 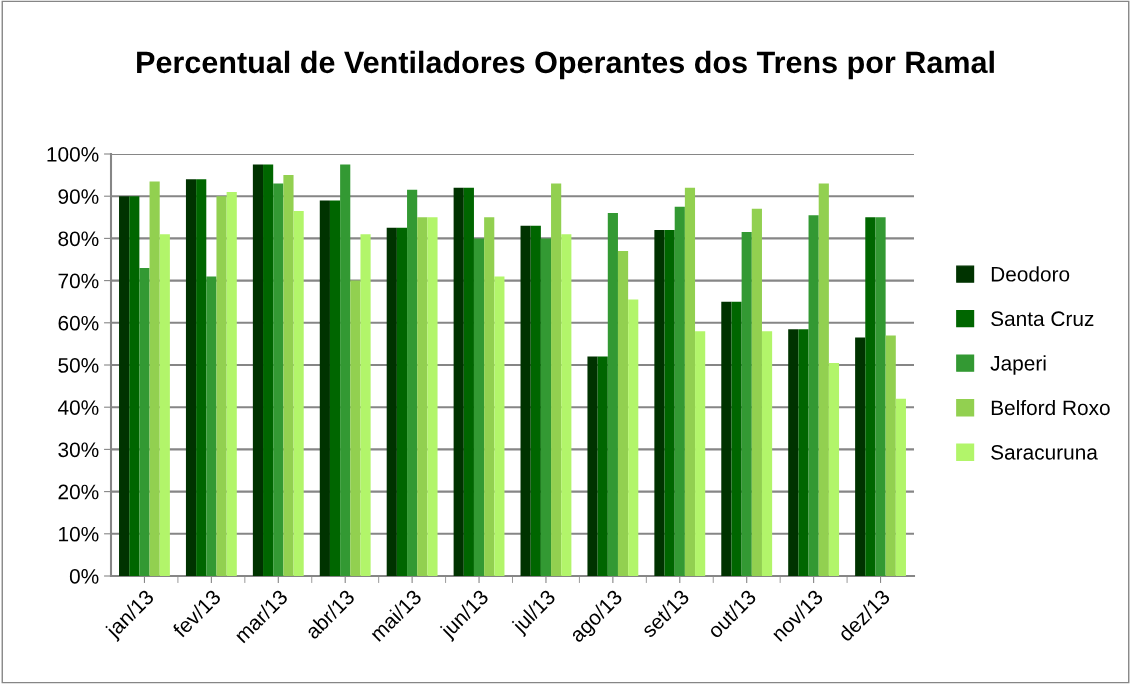 What do you see at coordinates (78, 323) in the screenshot?
I see `y-tick-label: 60%` at bounding box center [78, 323].